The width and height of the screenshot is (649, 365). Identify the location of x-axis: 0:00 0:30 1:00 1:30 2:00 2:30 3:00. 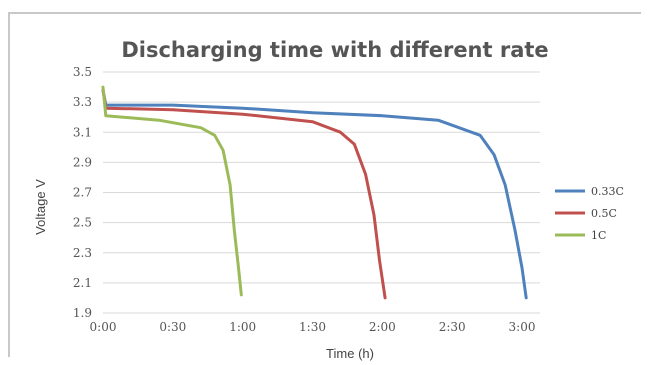
(313, 327).